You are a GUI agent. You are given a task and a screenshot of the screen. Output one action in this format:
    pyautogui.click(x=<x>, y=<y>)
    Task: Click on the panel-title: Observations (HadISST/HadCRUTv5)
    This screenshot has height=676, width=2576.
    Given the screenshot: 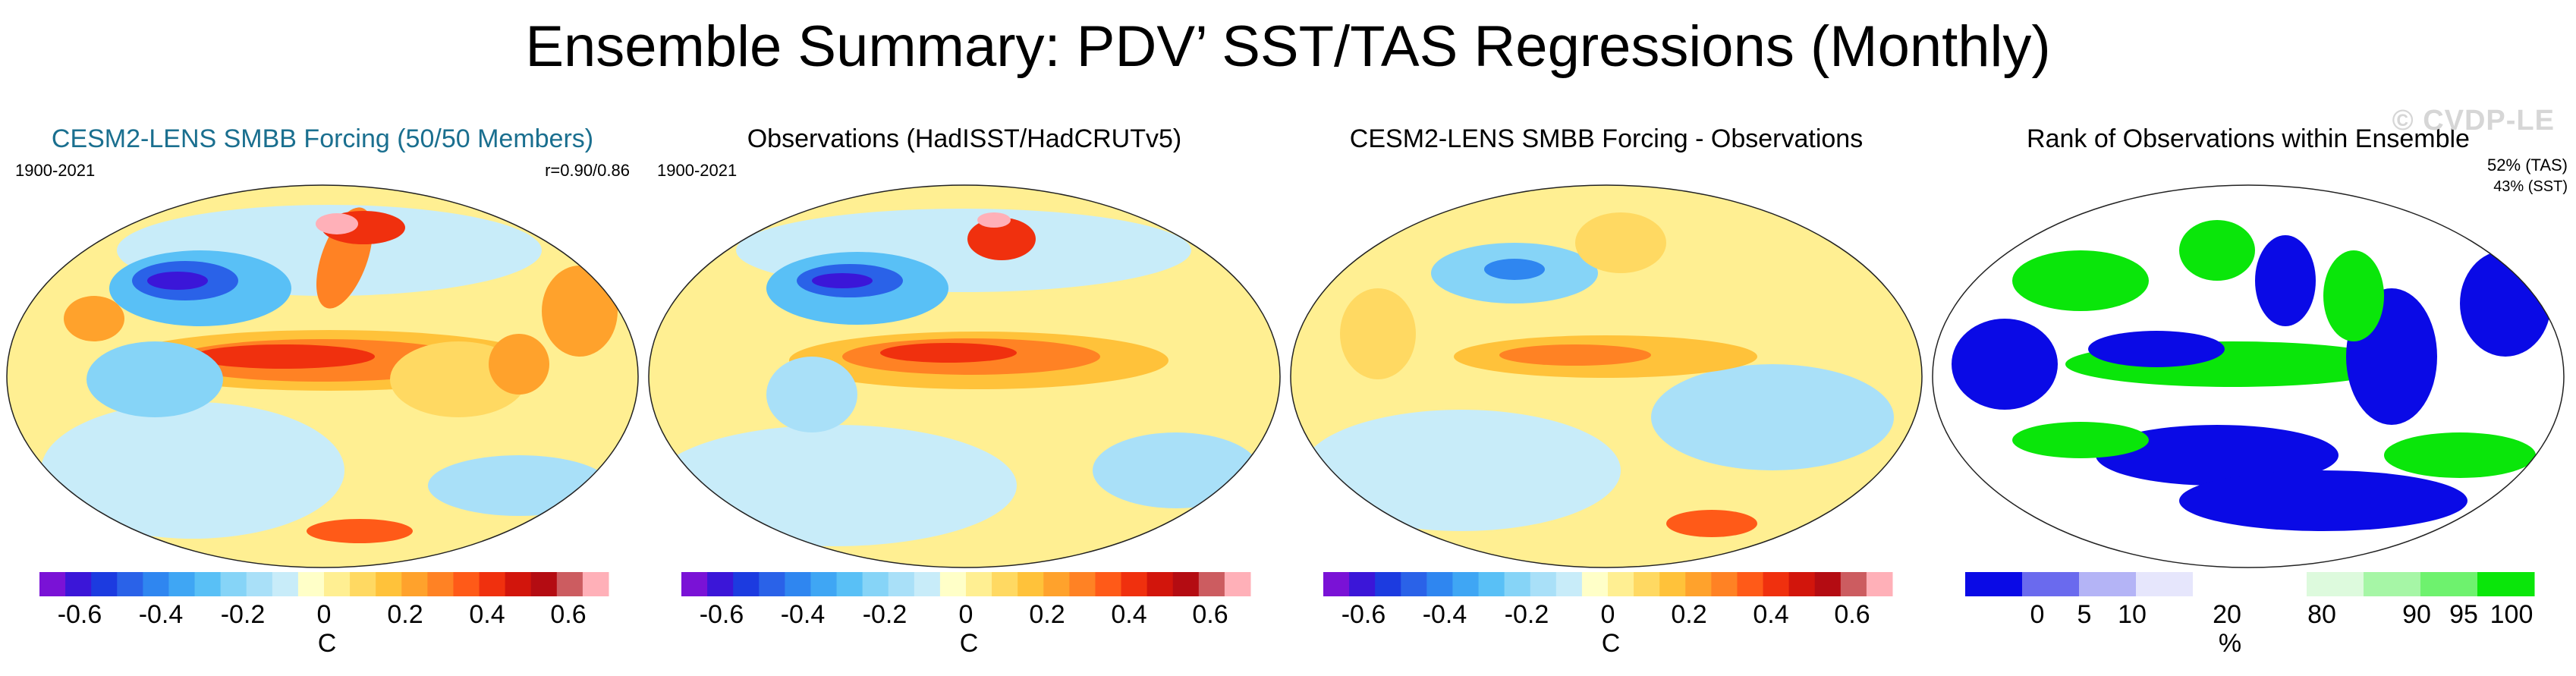 What is the action you would take?
    pyautogui.click(x=964, y=138)
    